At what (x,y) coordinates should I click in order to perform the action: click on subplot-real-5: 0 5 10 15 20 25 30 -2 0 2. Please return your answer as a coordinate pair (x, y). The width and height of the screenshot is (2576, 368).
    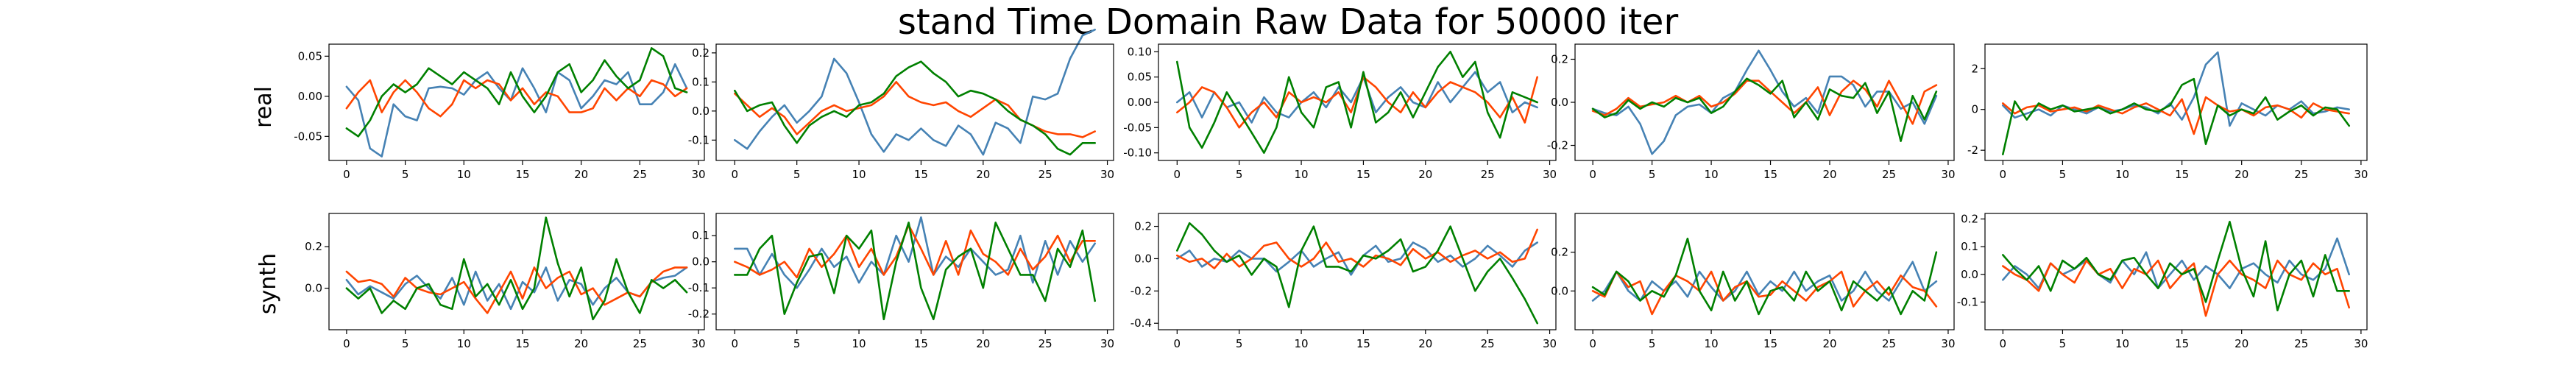
    Looking at the image, I should click on (2167, 112).